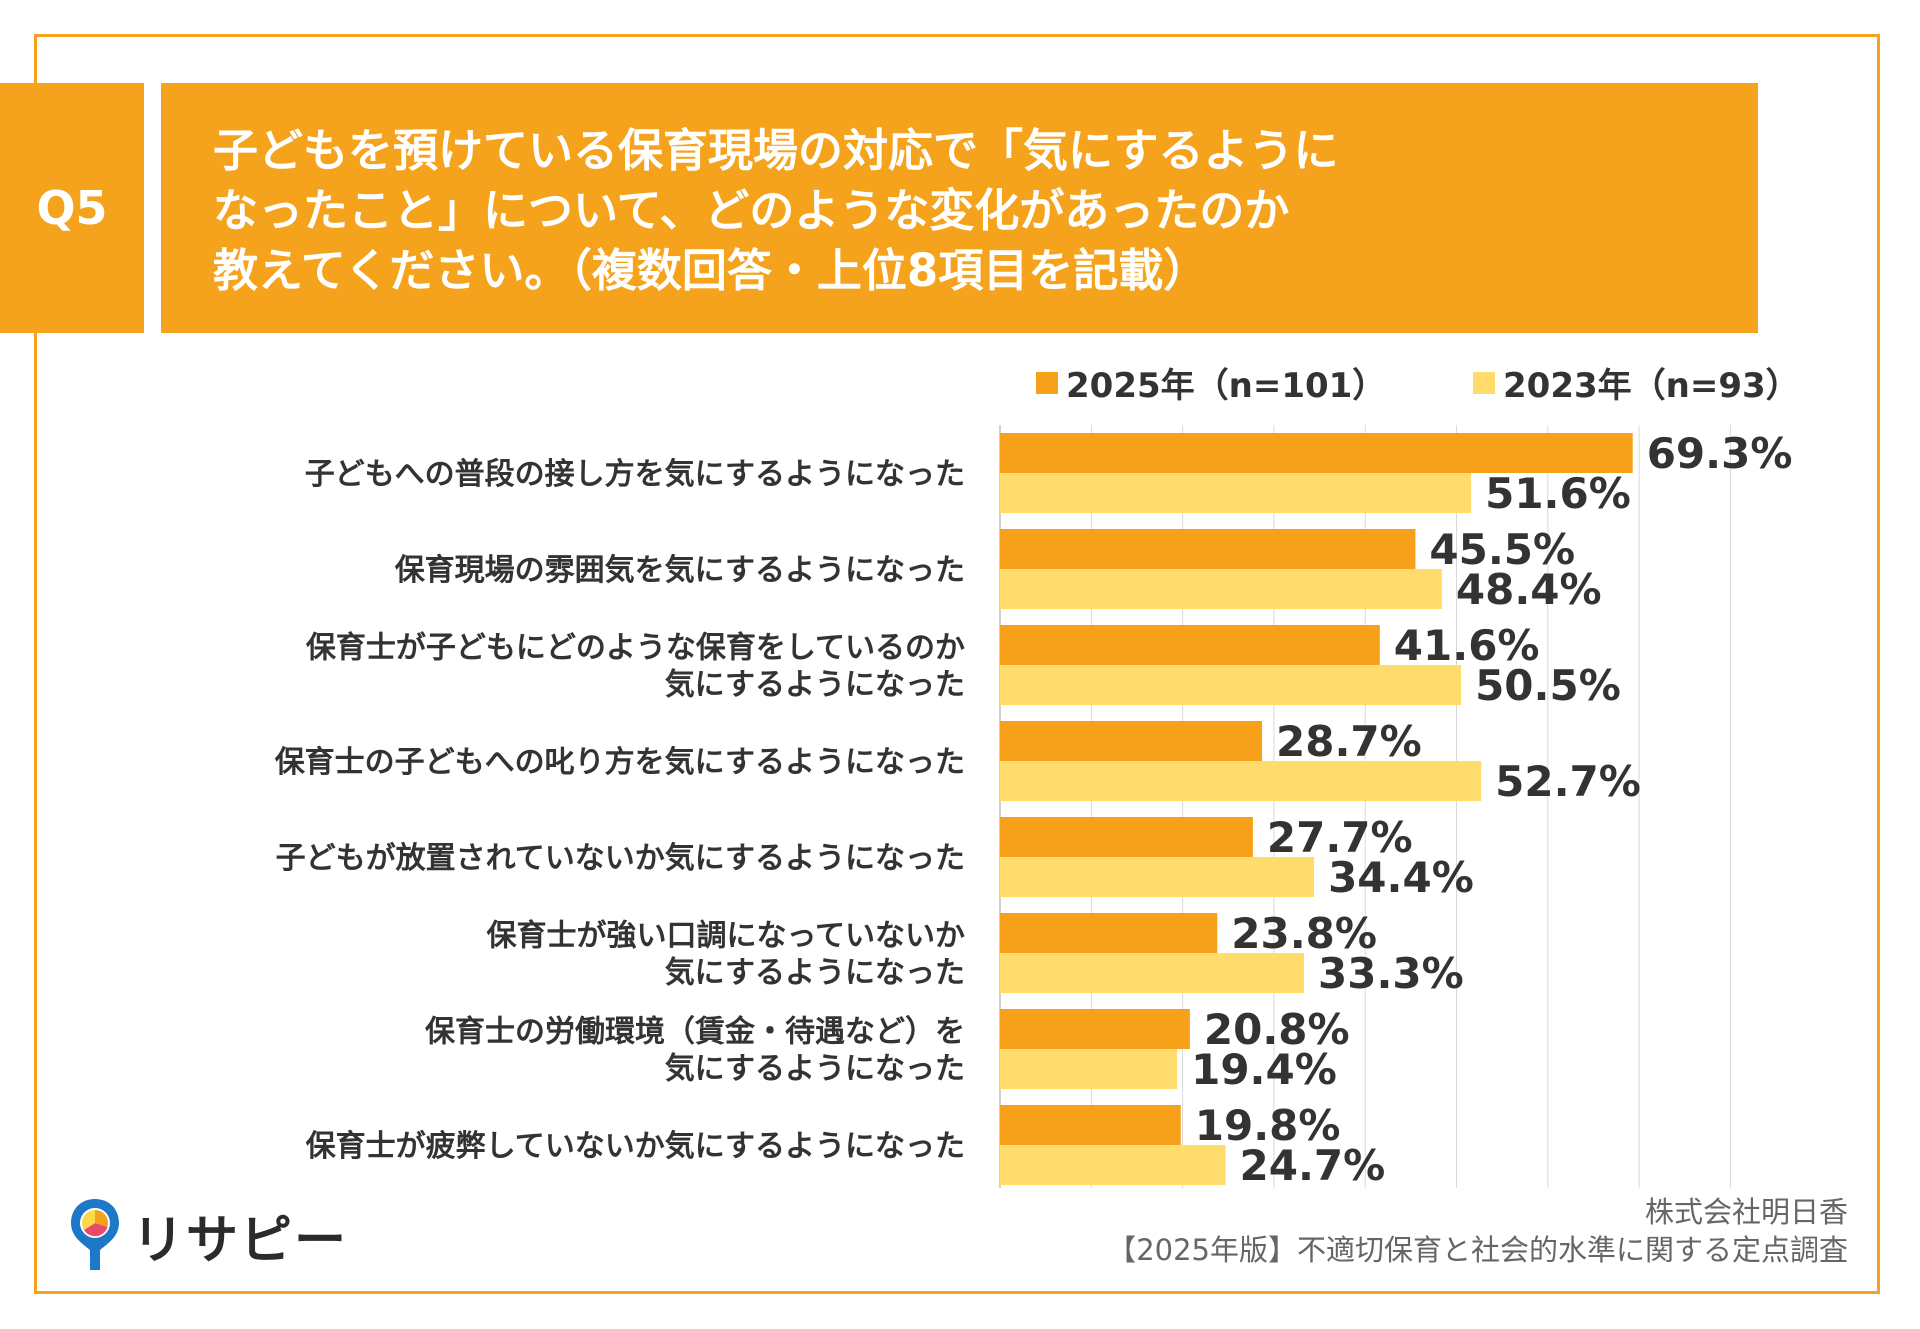  I want to click on logo: リサピー, so click(208, 1235).